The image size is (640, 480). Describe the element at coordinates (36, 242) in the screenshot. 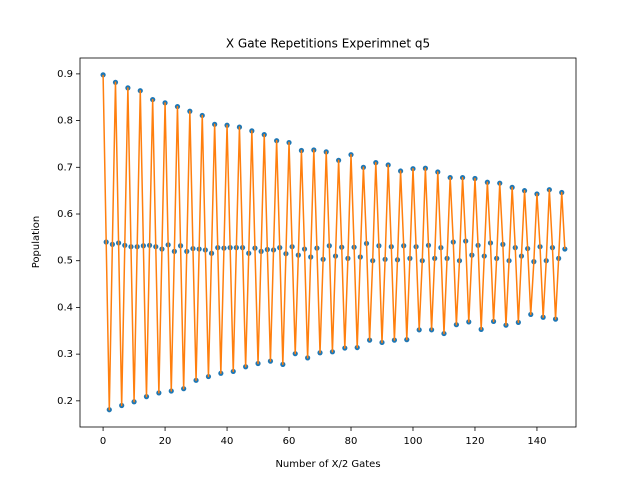

I see `y-axis-label: Population` at that location.